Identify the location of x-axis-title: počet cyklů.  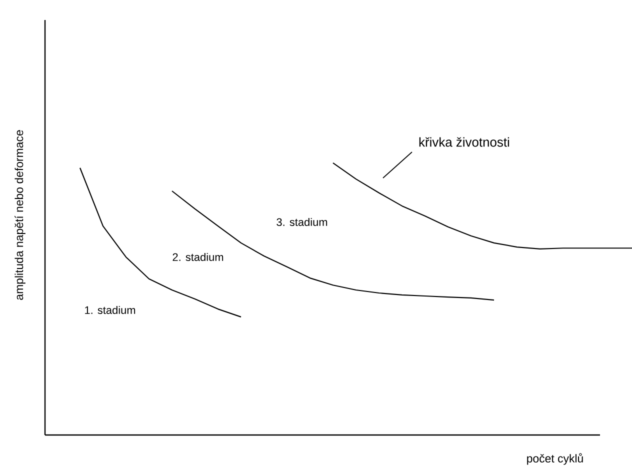
(555, 459).